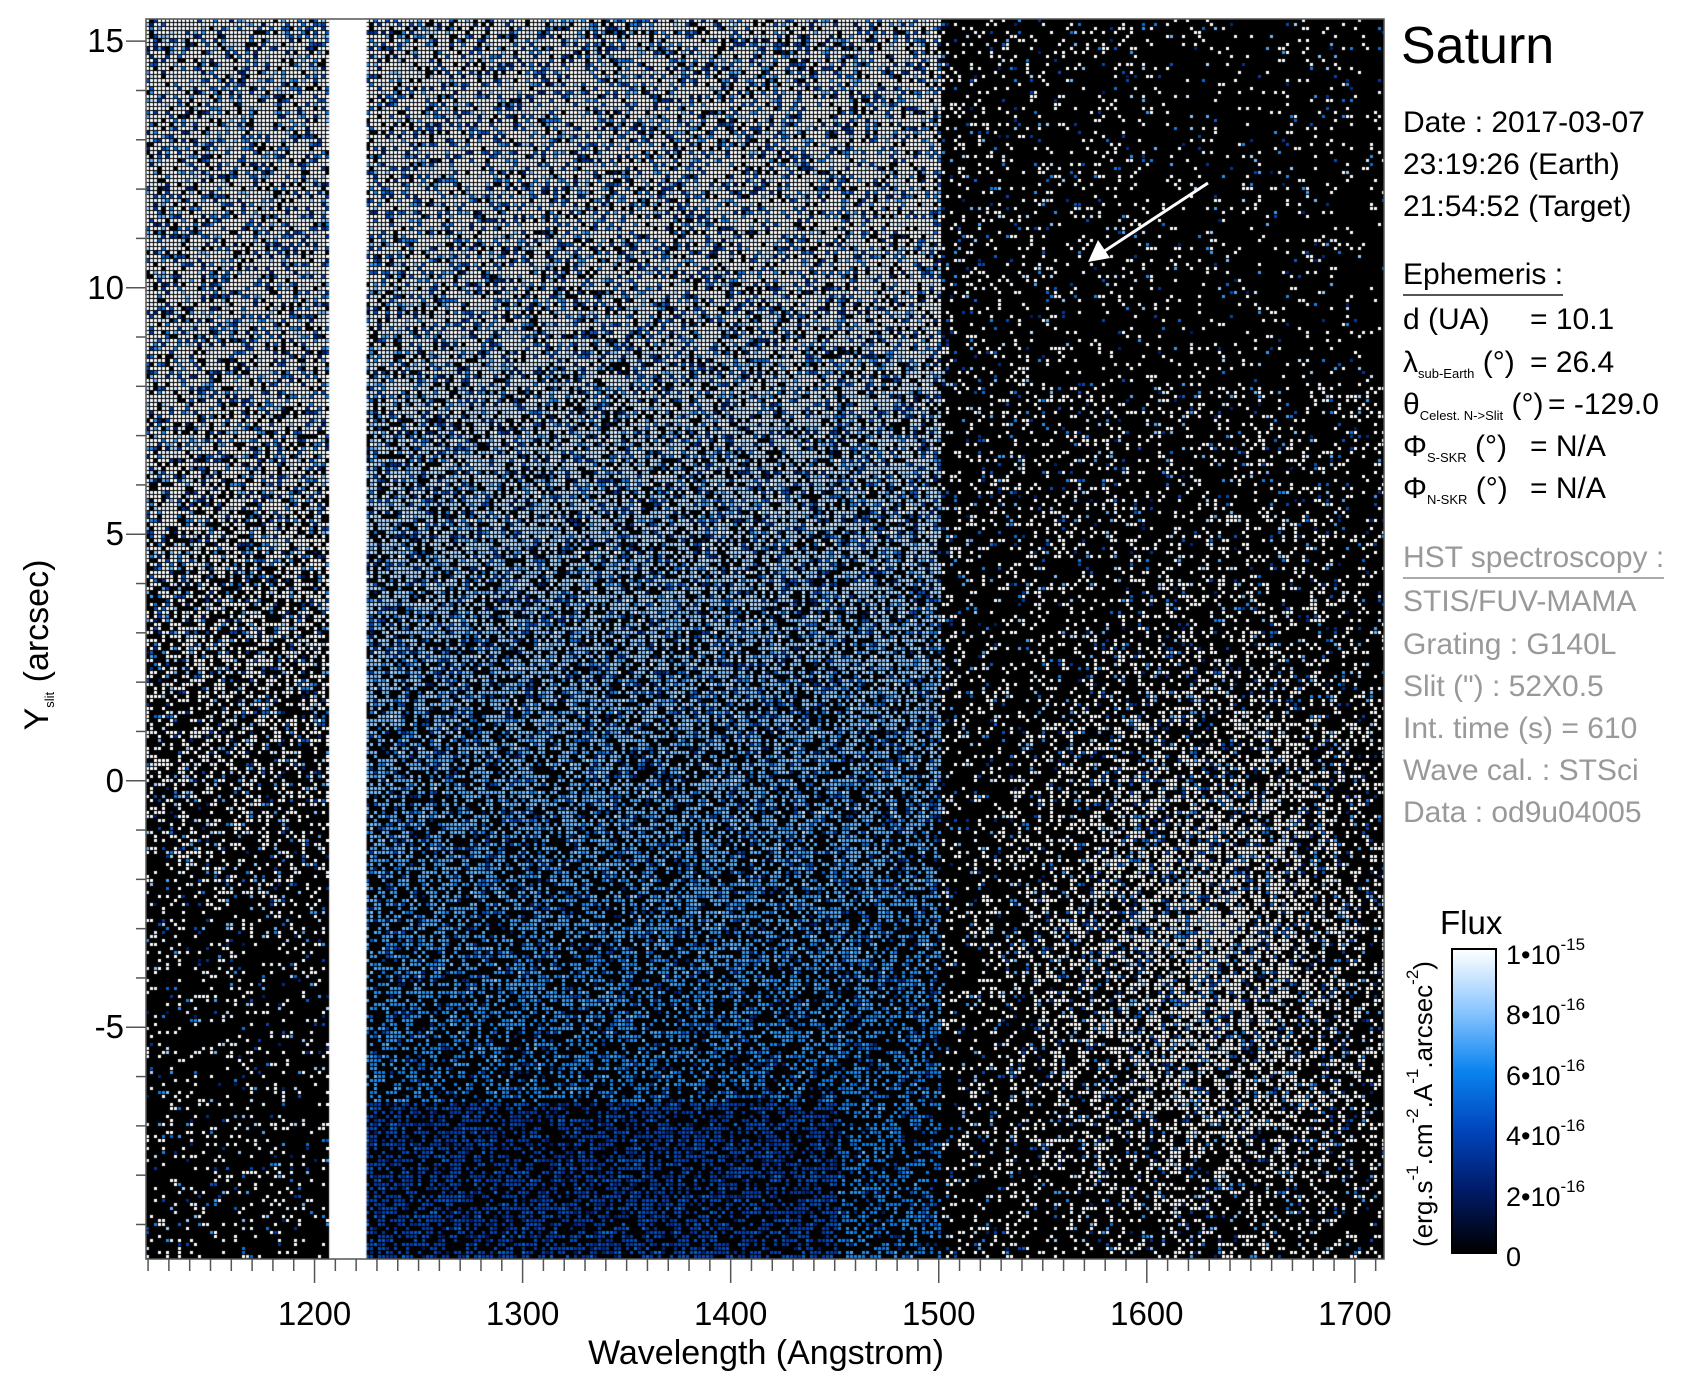 This screenshot has height=1385, width=1683. I want to click on phi-n-symbol: Φ, so click(1415, 488).